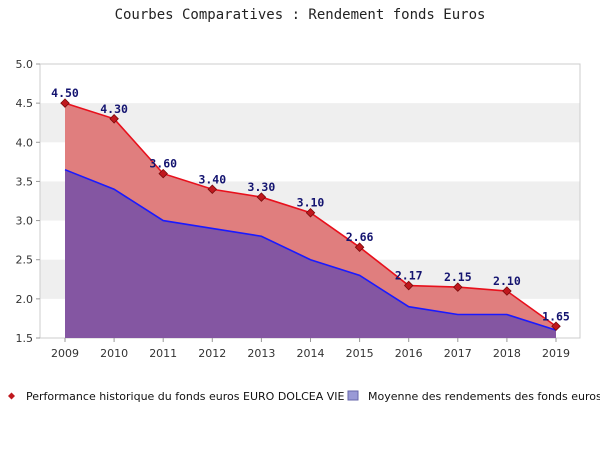  I want to click on legend-marker-performance, so click(11, 396).